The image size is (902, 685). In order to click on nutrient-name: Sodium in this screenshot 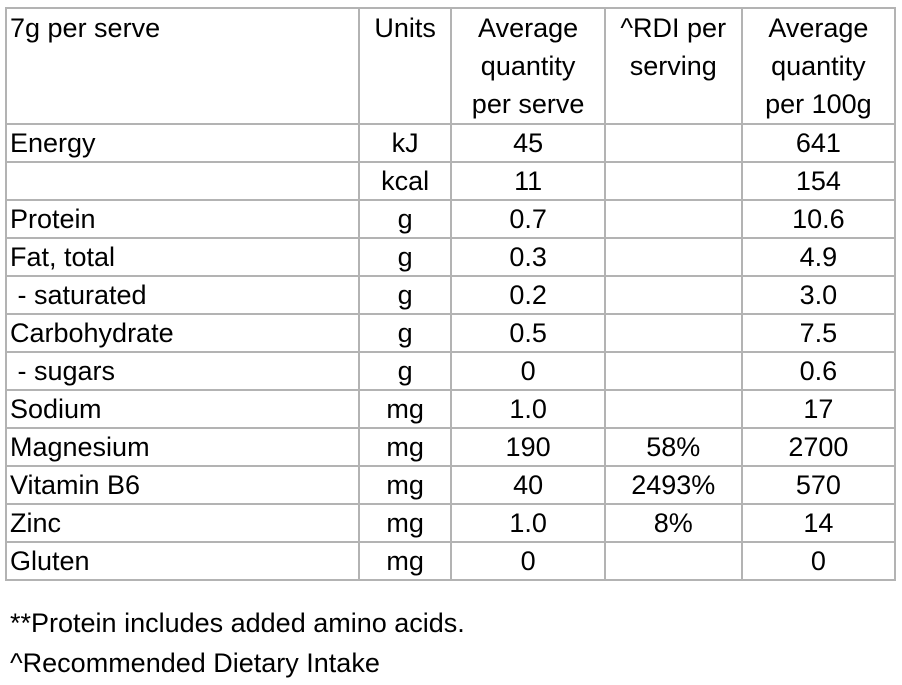, I will do `click(182, 409)`.